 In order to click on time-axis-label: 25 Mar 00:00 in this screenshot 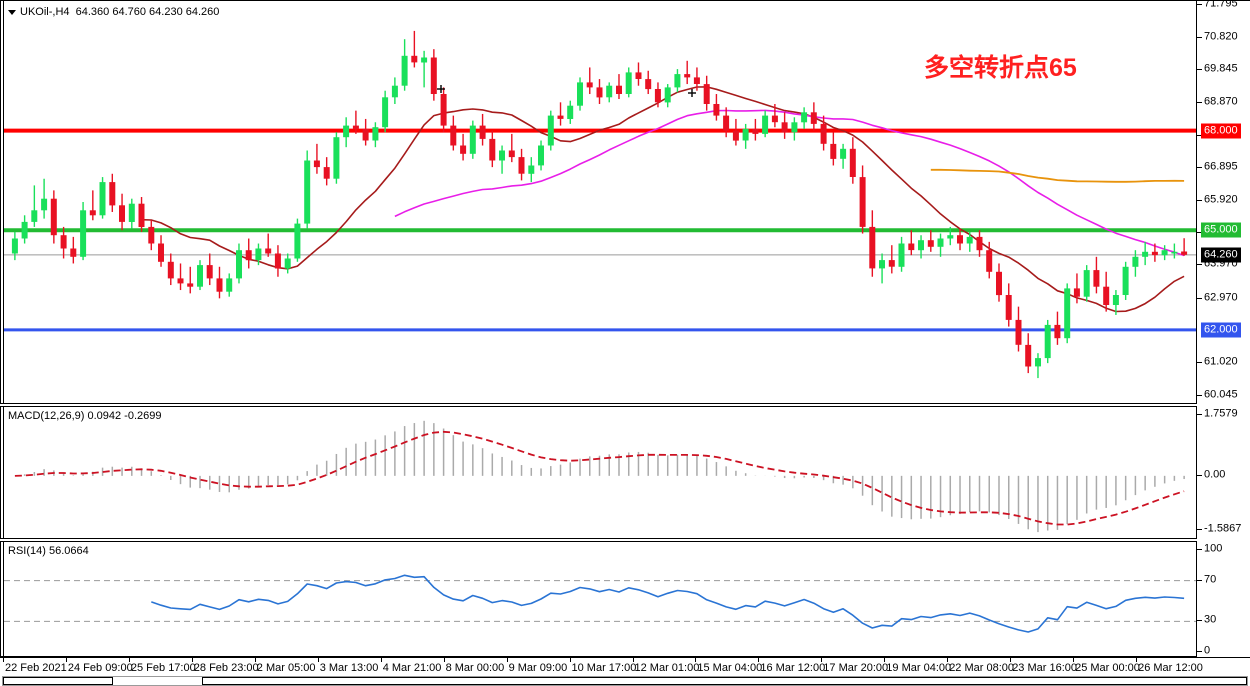, I will do `click(1107, 668)`.